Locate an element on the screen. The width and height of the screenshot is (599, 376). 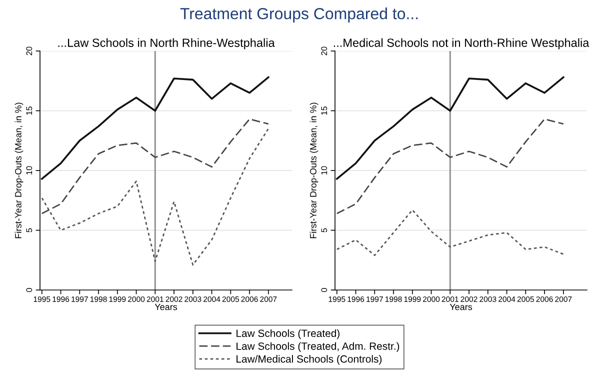
chart-subtitle: ...Law Schools in North Rhine-Westphalia is located at coordinates (166, 44).